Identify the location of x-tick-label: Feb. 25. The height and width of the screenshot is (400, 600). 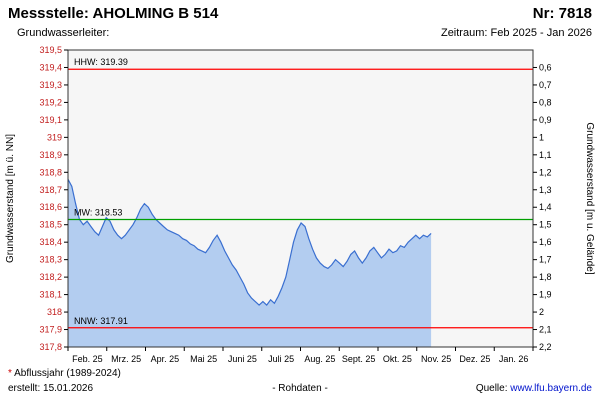
(87, 359).